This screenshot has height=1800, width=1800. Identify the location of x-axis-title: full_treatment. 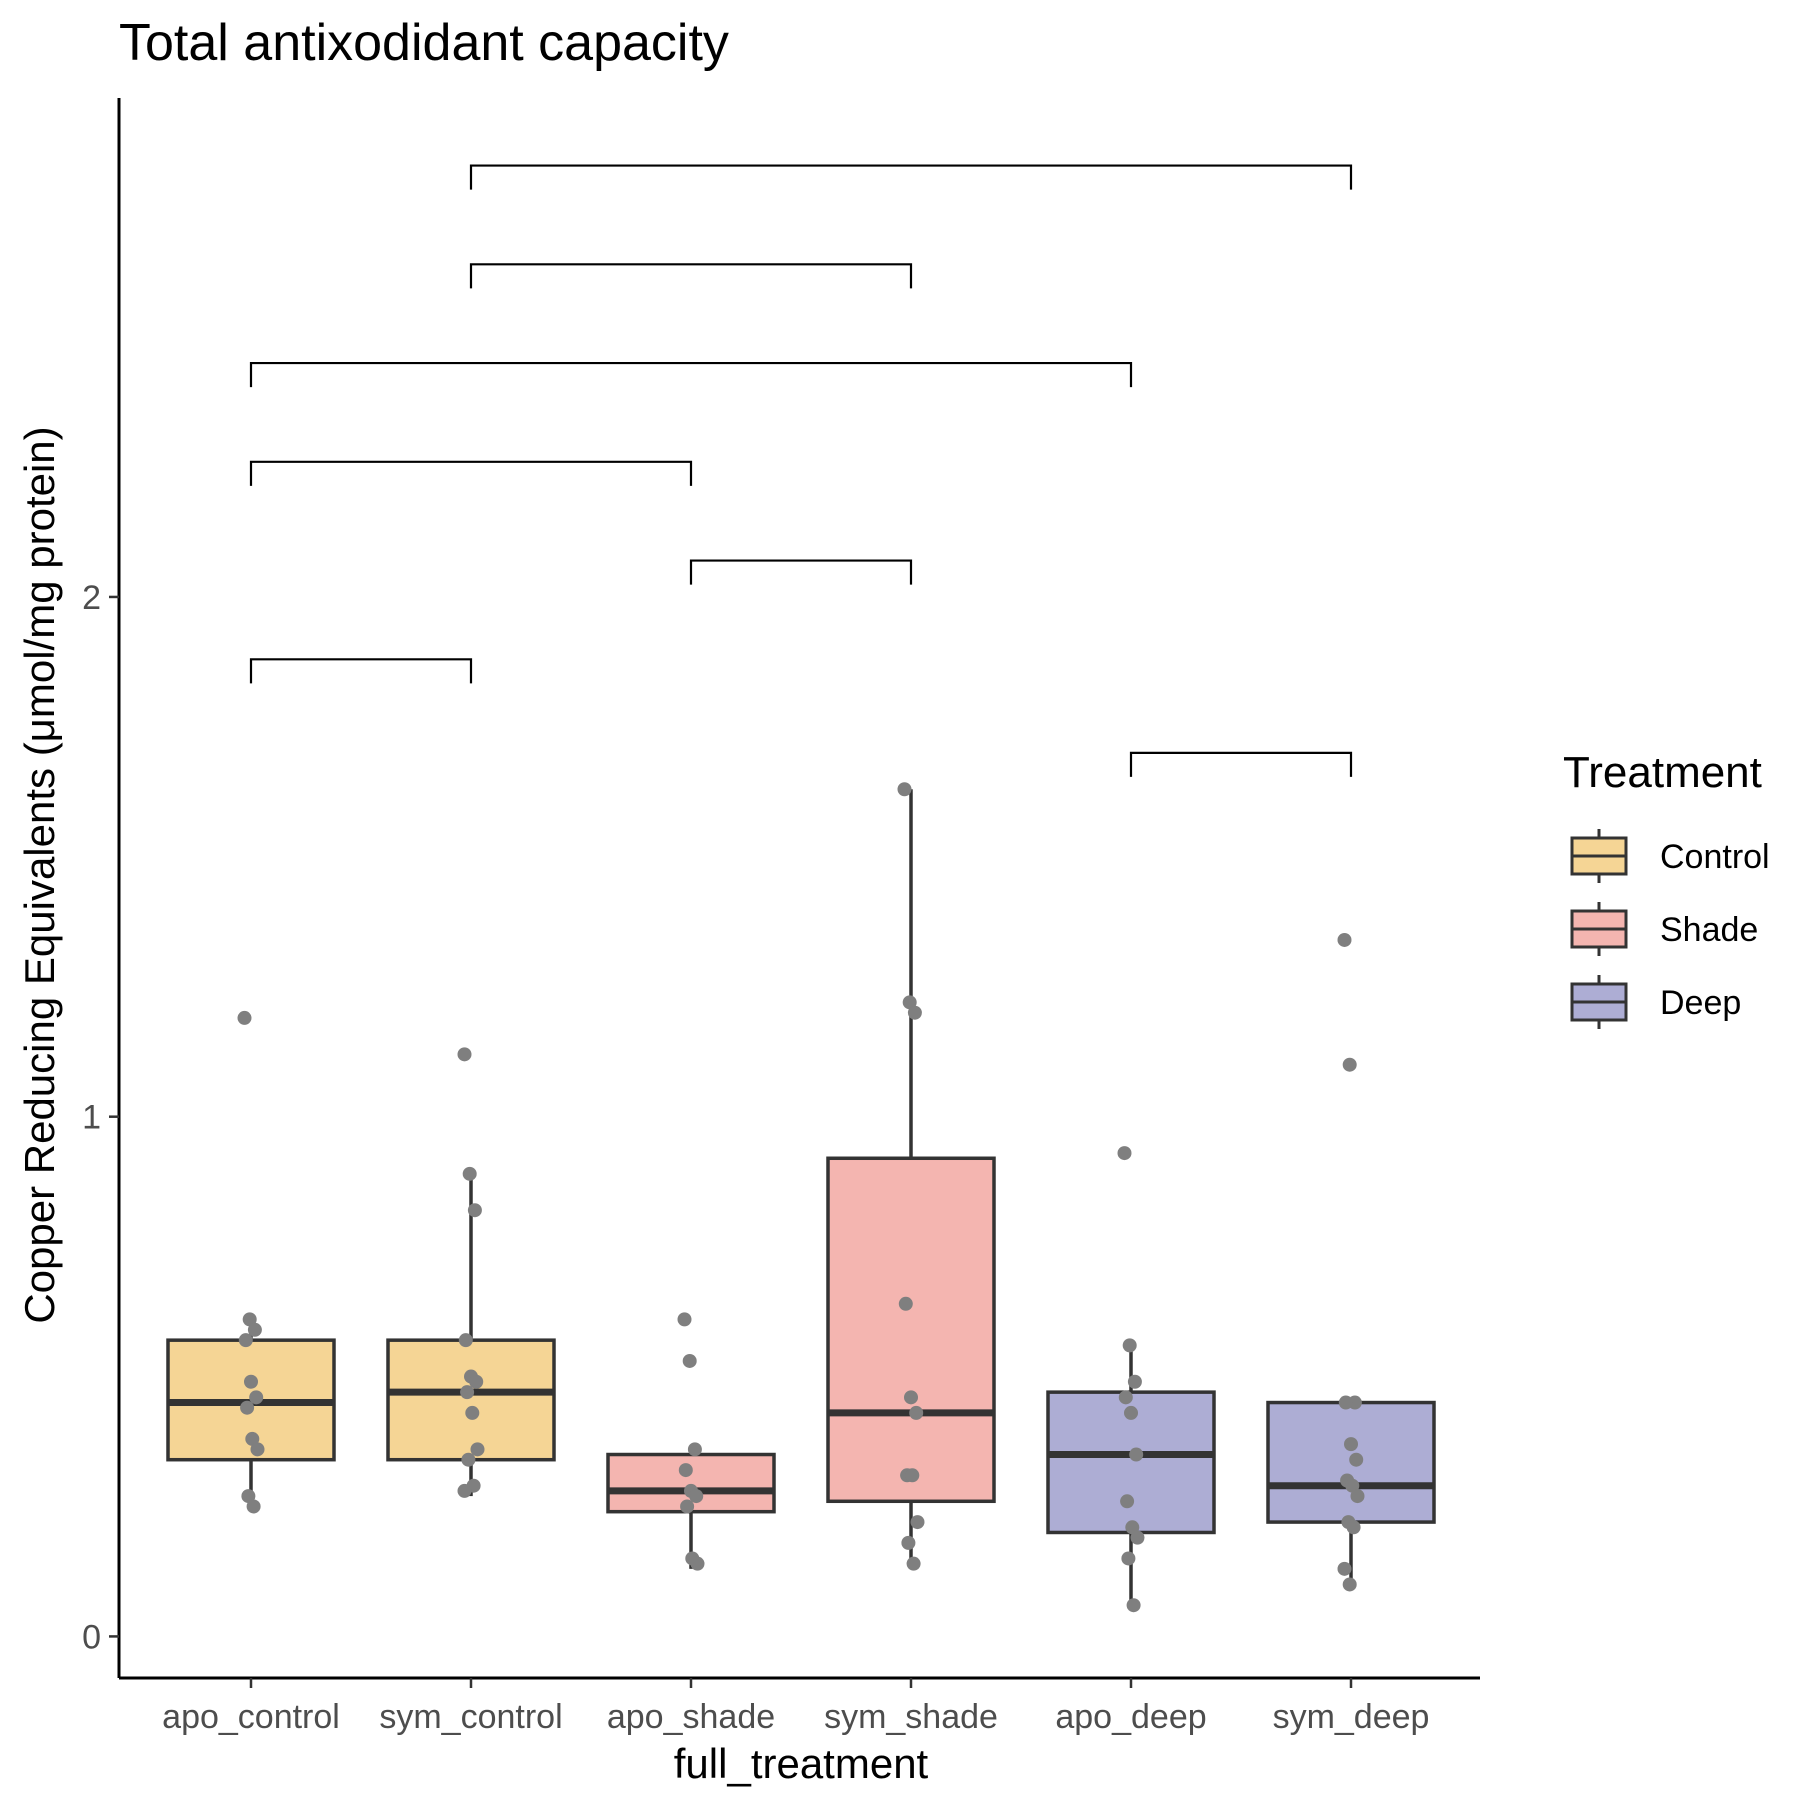
(801, 1763).